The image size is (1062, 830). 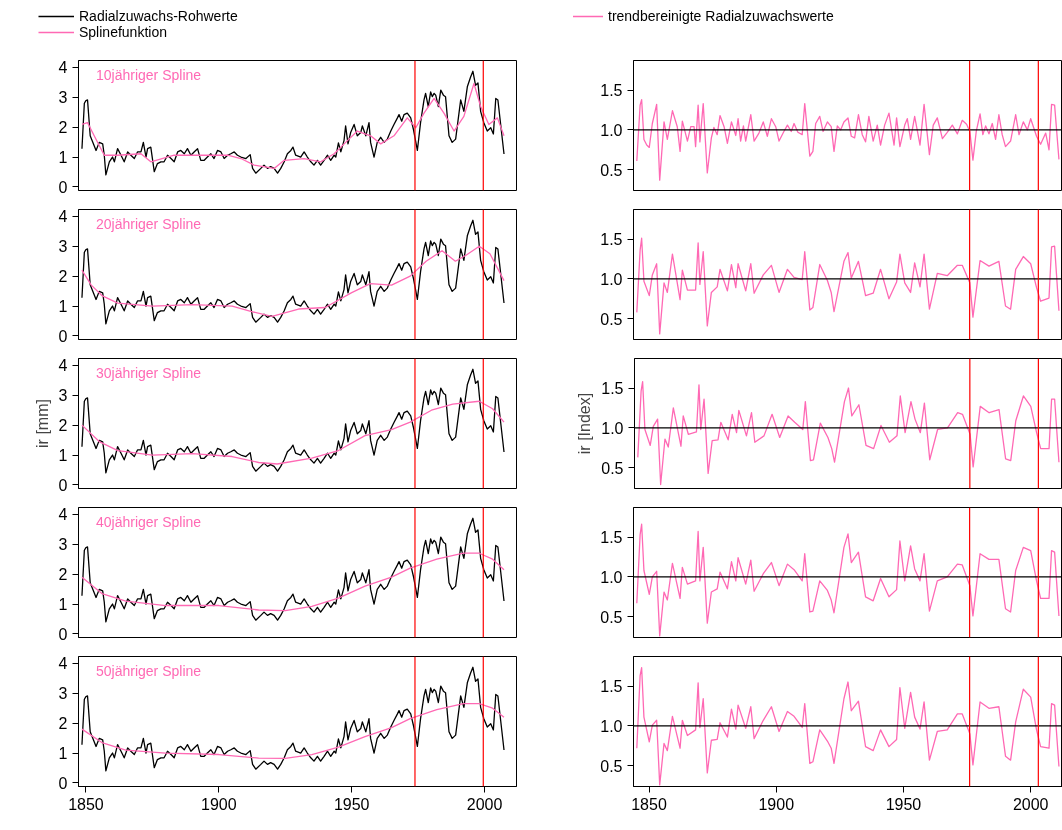 I want to click on y-axis-title: ir [Index], so click(x=585, y=423).